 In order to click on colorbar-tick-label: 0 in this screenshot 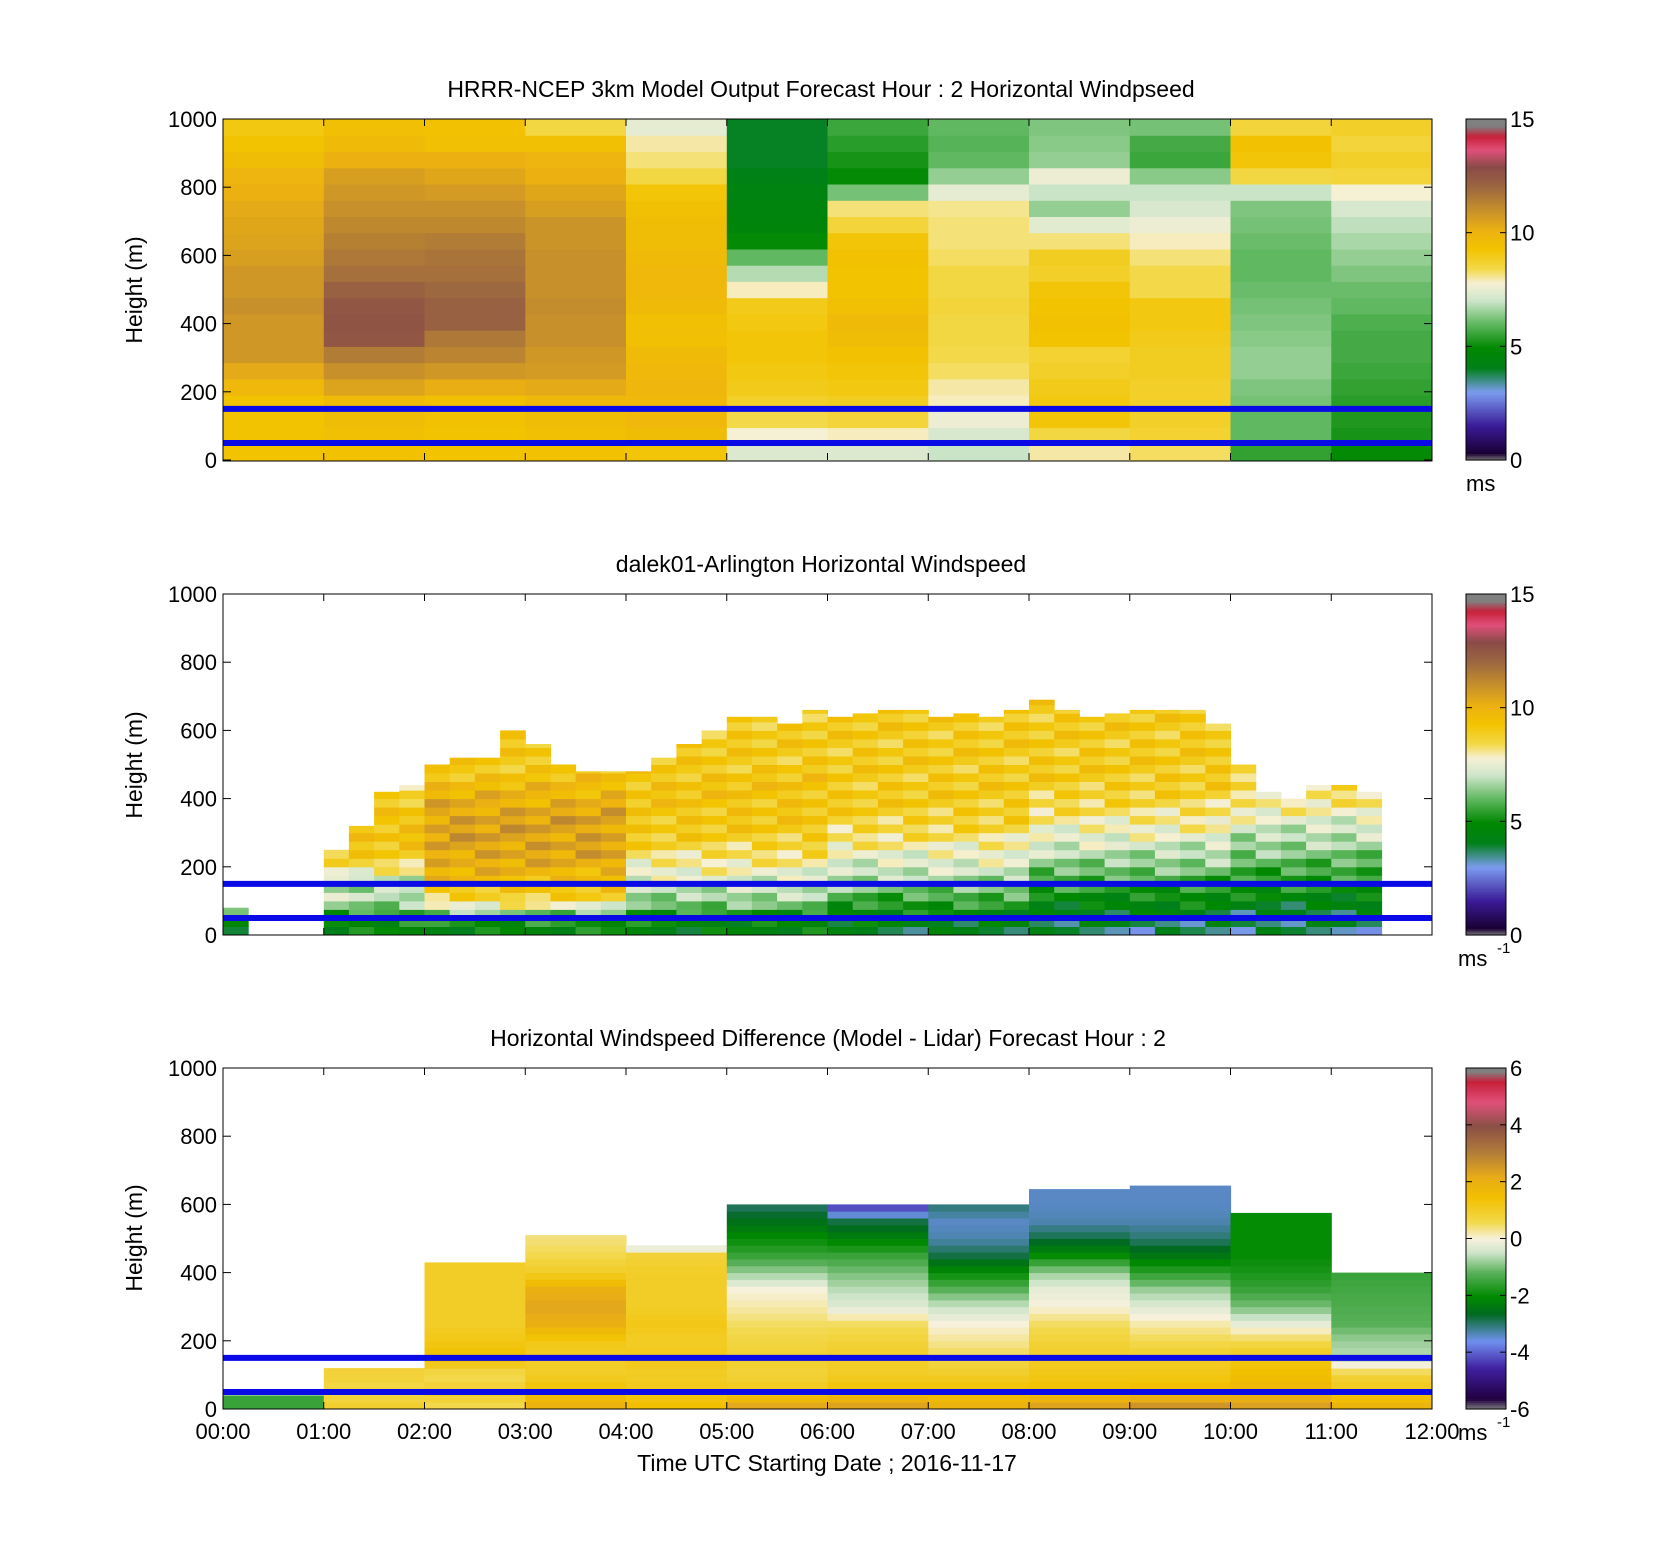, I will do `click(1516, 935)`.